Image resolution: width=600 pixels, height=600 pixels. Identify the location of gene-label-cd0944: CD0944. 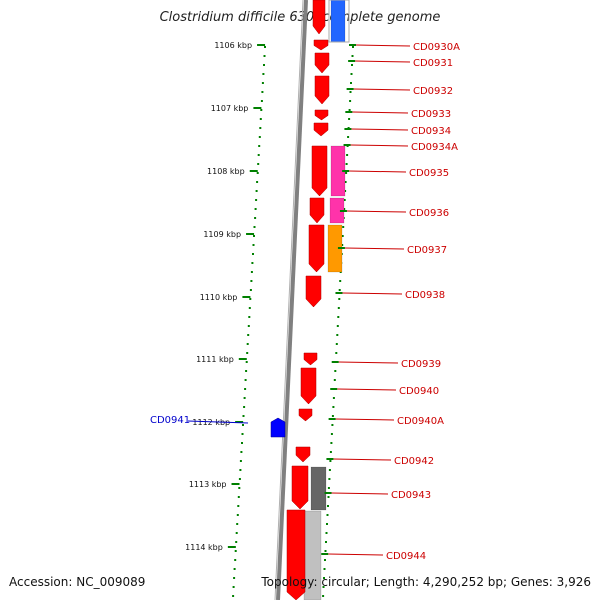
(406, 556).